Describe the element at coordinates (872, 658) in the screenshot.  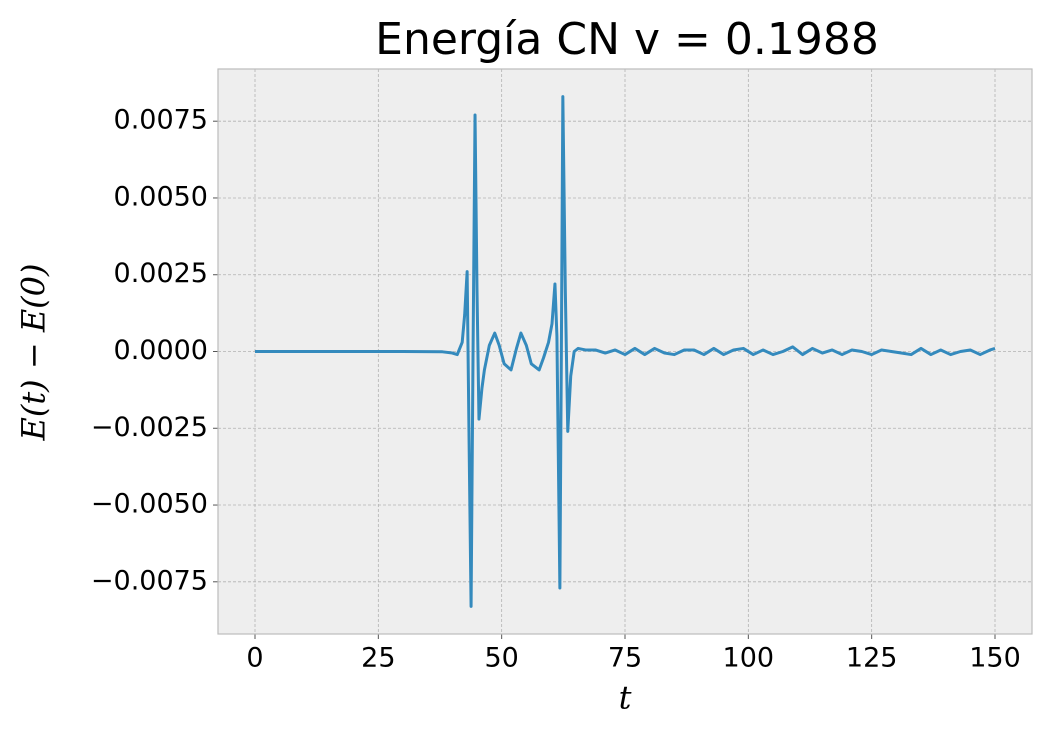
I see `x-tick-label: 125` at that location.